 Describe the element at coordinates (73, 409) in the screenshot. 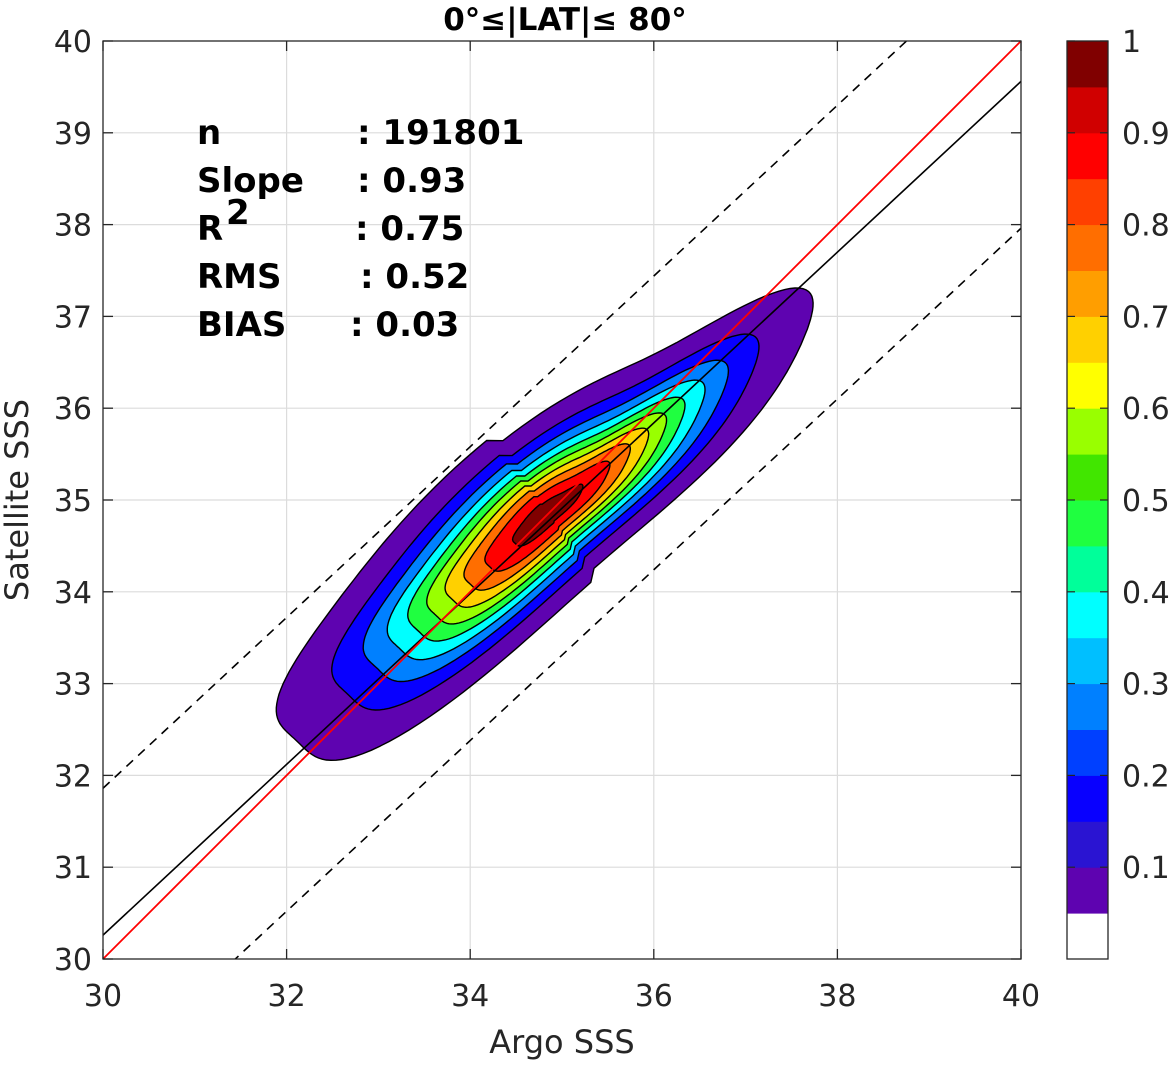

I see `y-tick-label: 36` at that location.